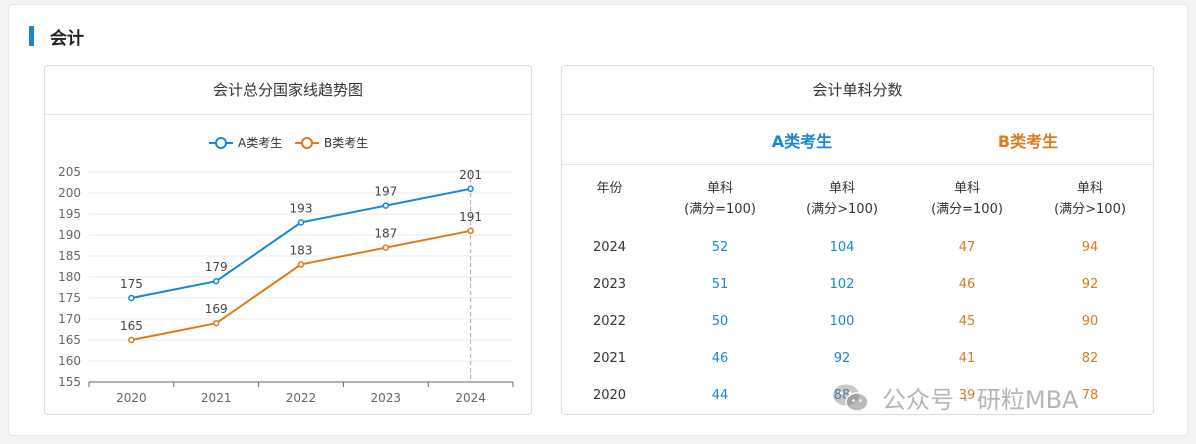  Describe the element at coordinates (858, 365) in the screenshot. I see `table-row: 2021 46 92 41 82` at that location.